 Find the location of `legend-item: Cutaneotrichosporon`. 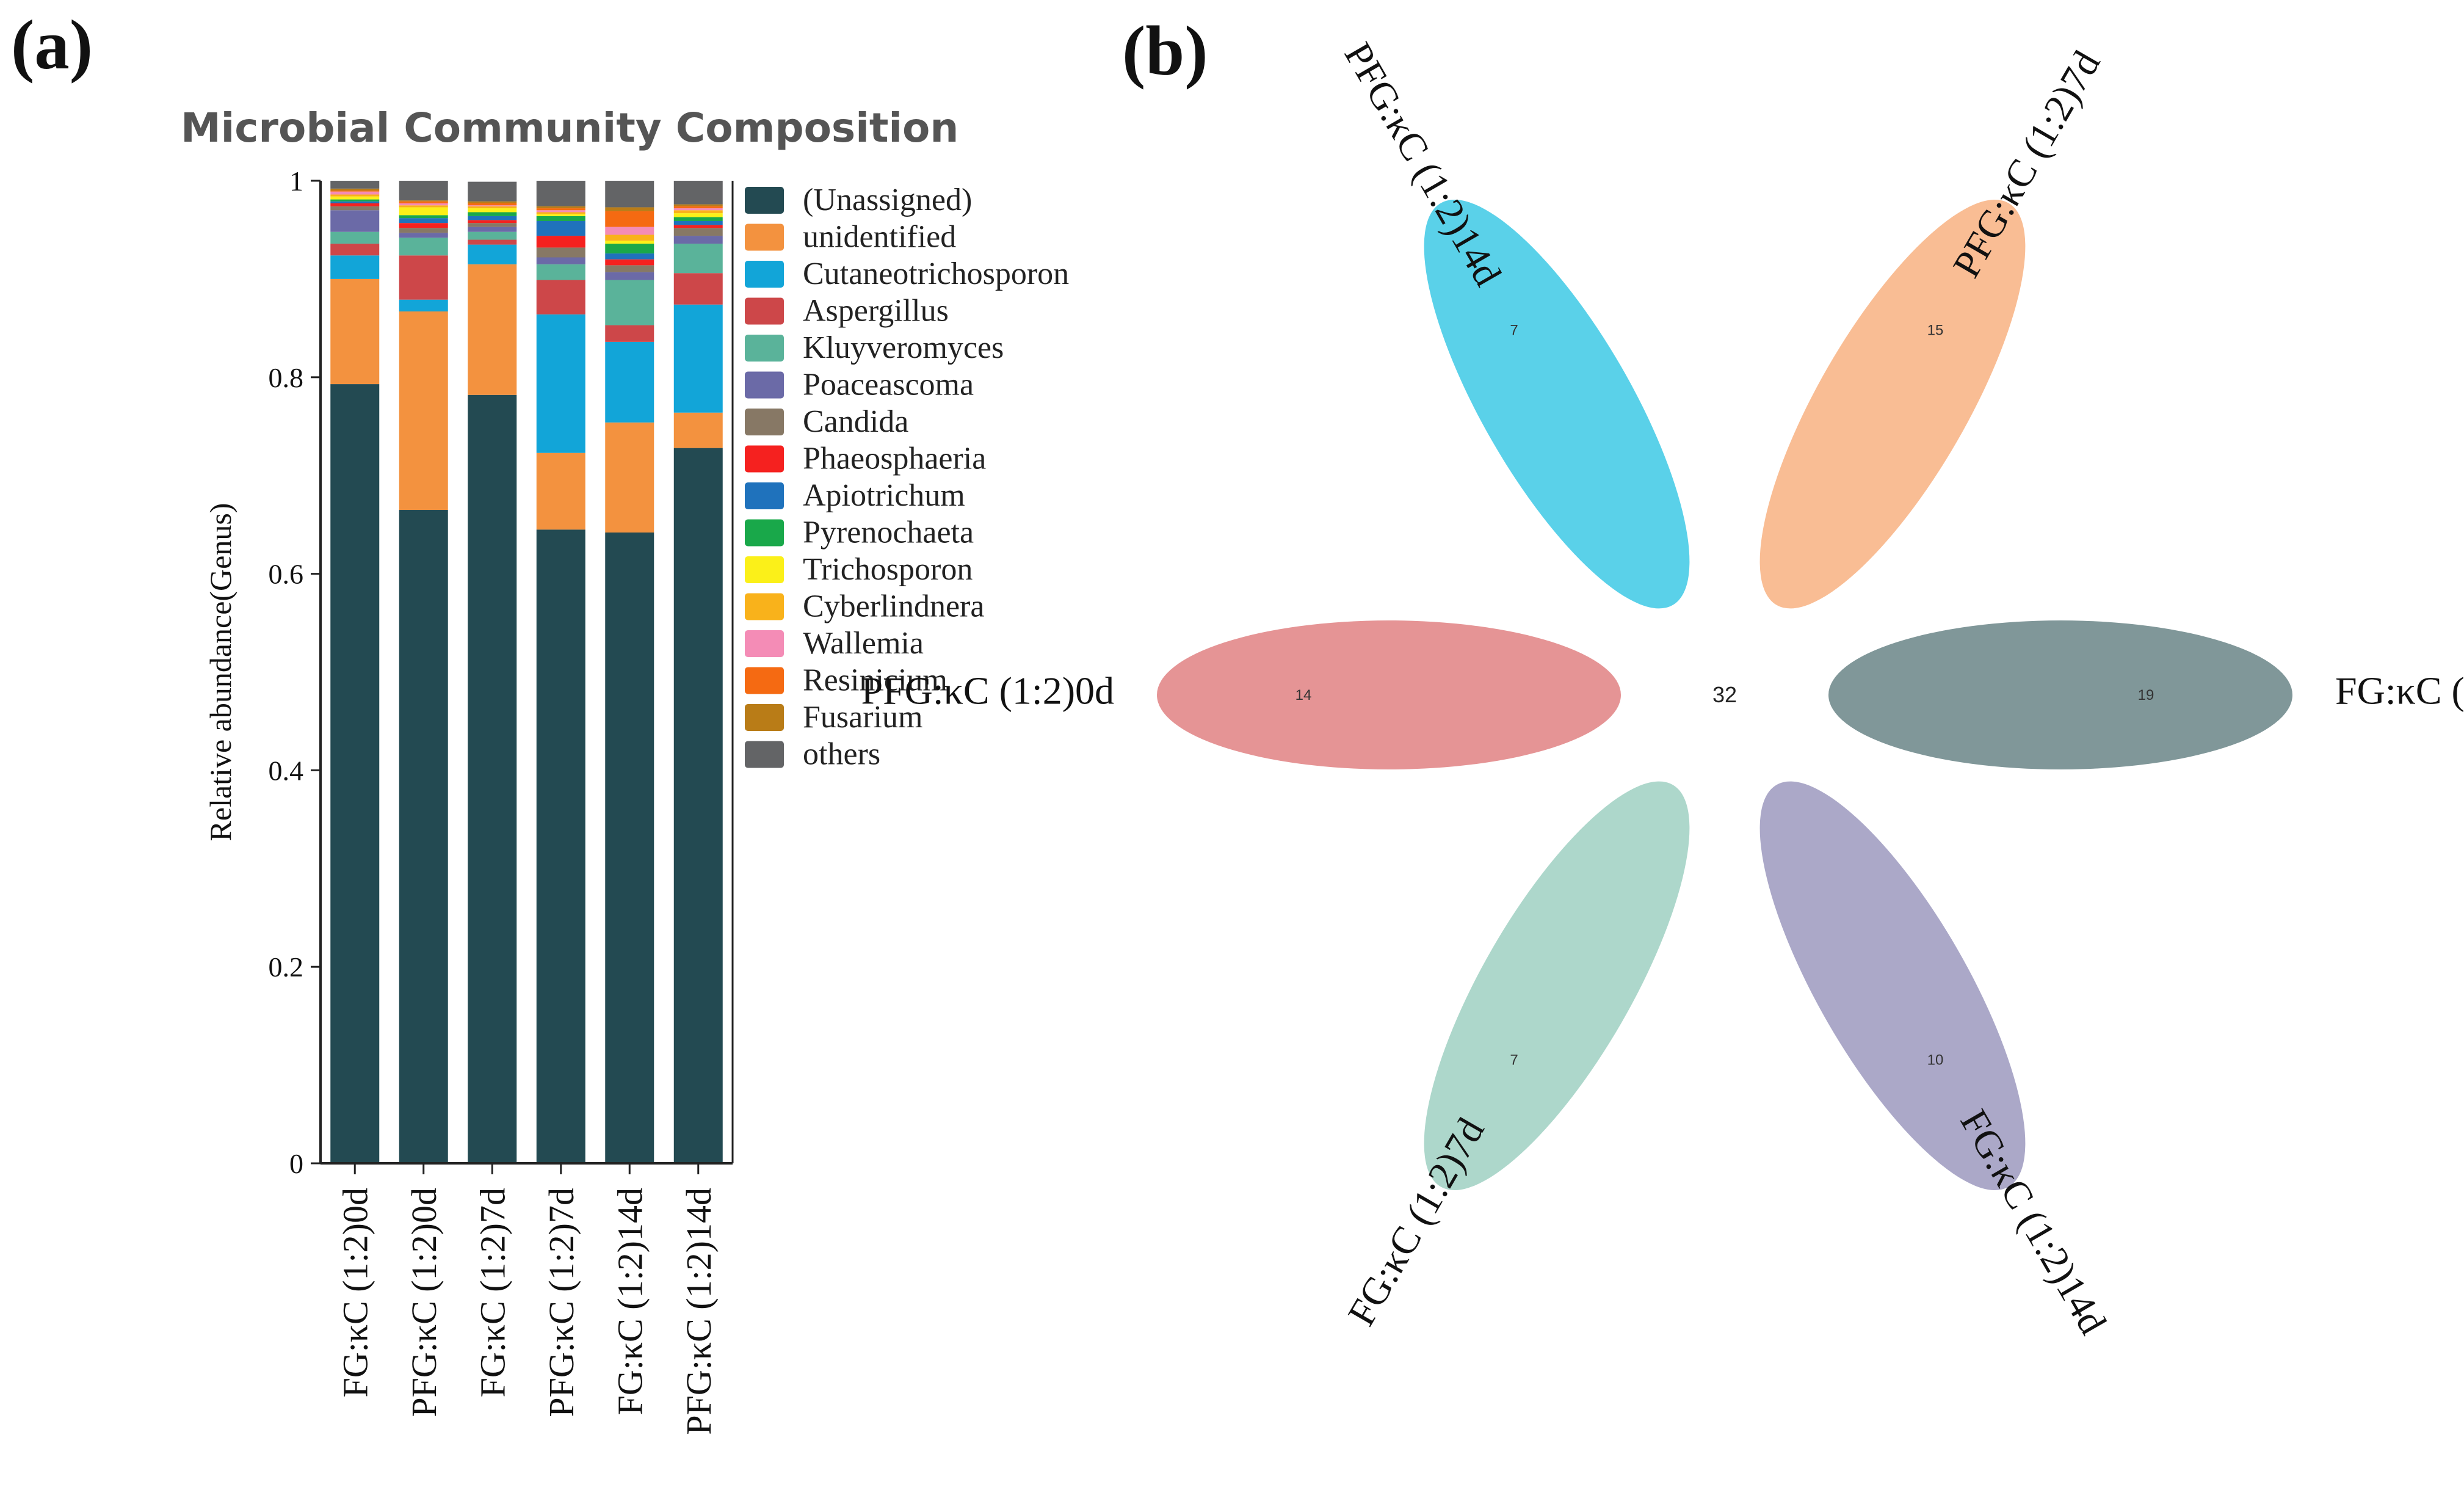

legend-item: Cutaneotrichosporon is located at coordinates (907, 273).